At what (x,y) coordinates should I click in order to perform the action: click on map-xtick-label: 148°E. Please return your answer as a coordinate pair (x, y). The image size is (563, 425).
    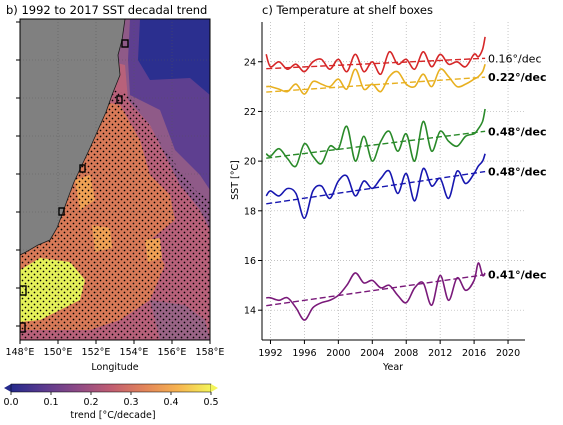
    Looking at the image, I should click on (20, 352).